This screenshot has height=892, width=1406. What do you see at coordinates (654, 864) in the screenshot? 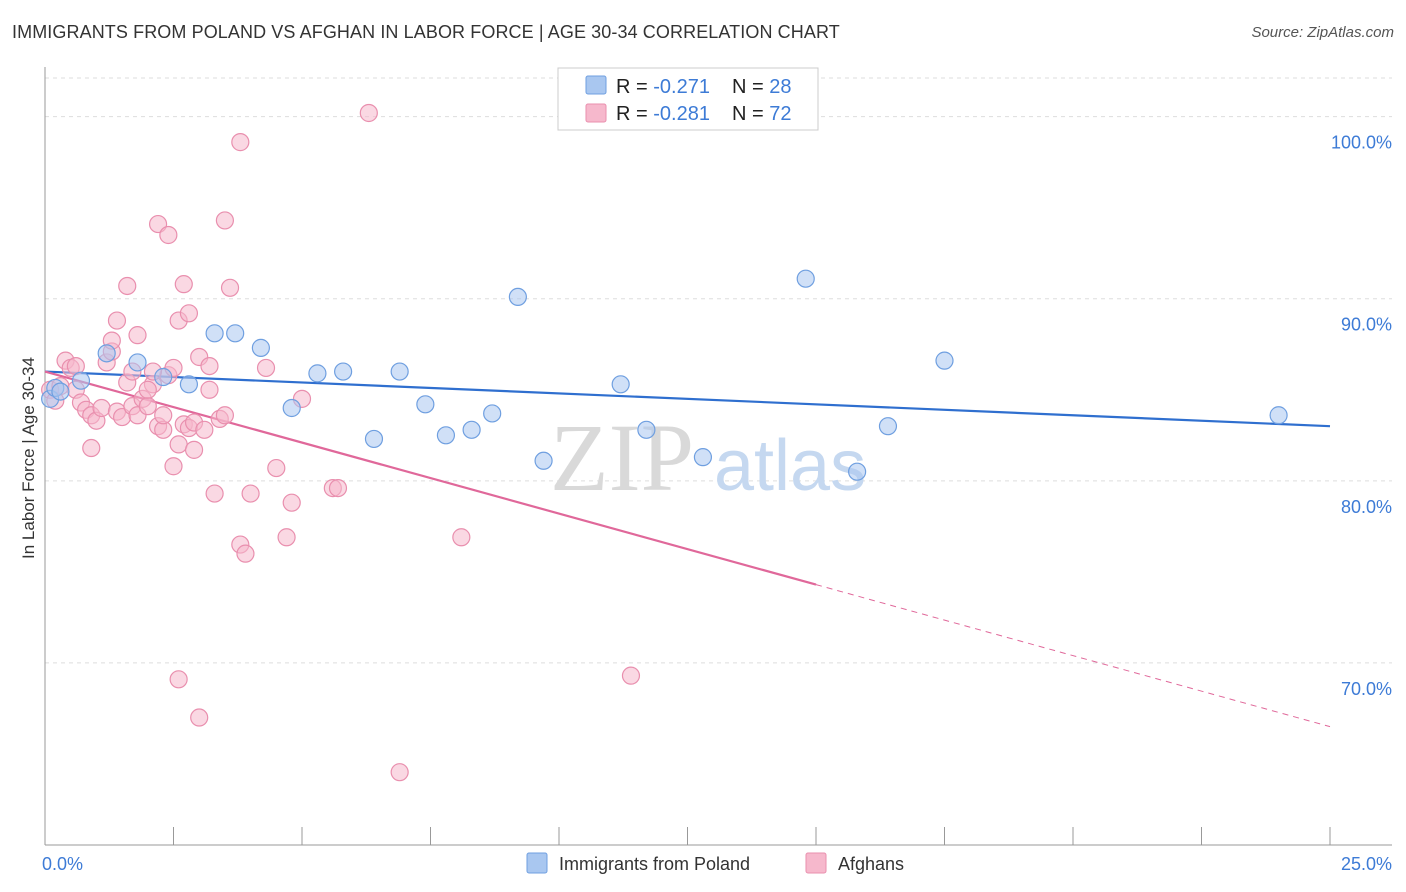
I see `bottom-legend-label-poland: Immigrants from Poland` at bounding box center [654, 864].